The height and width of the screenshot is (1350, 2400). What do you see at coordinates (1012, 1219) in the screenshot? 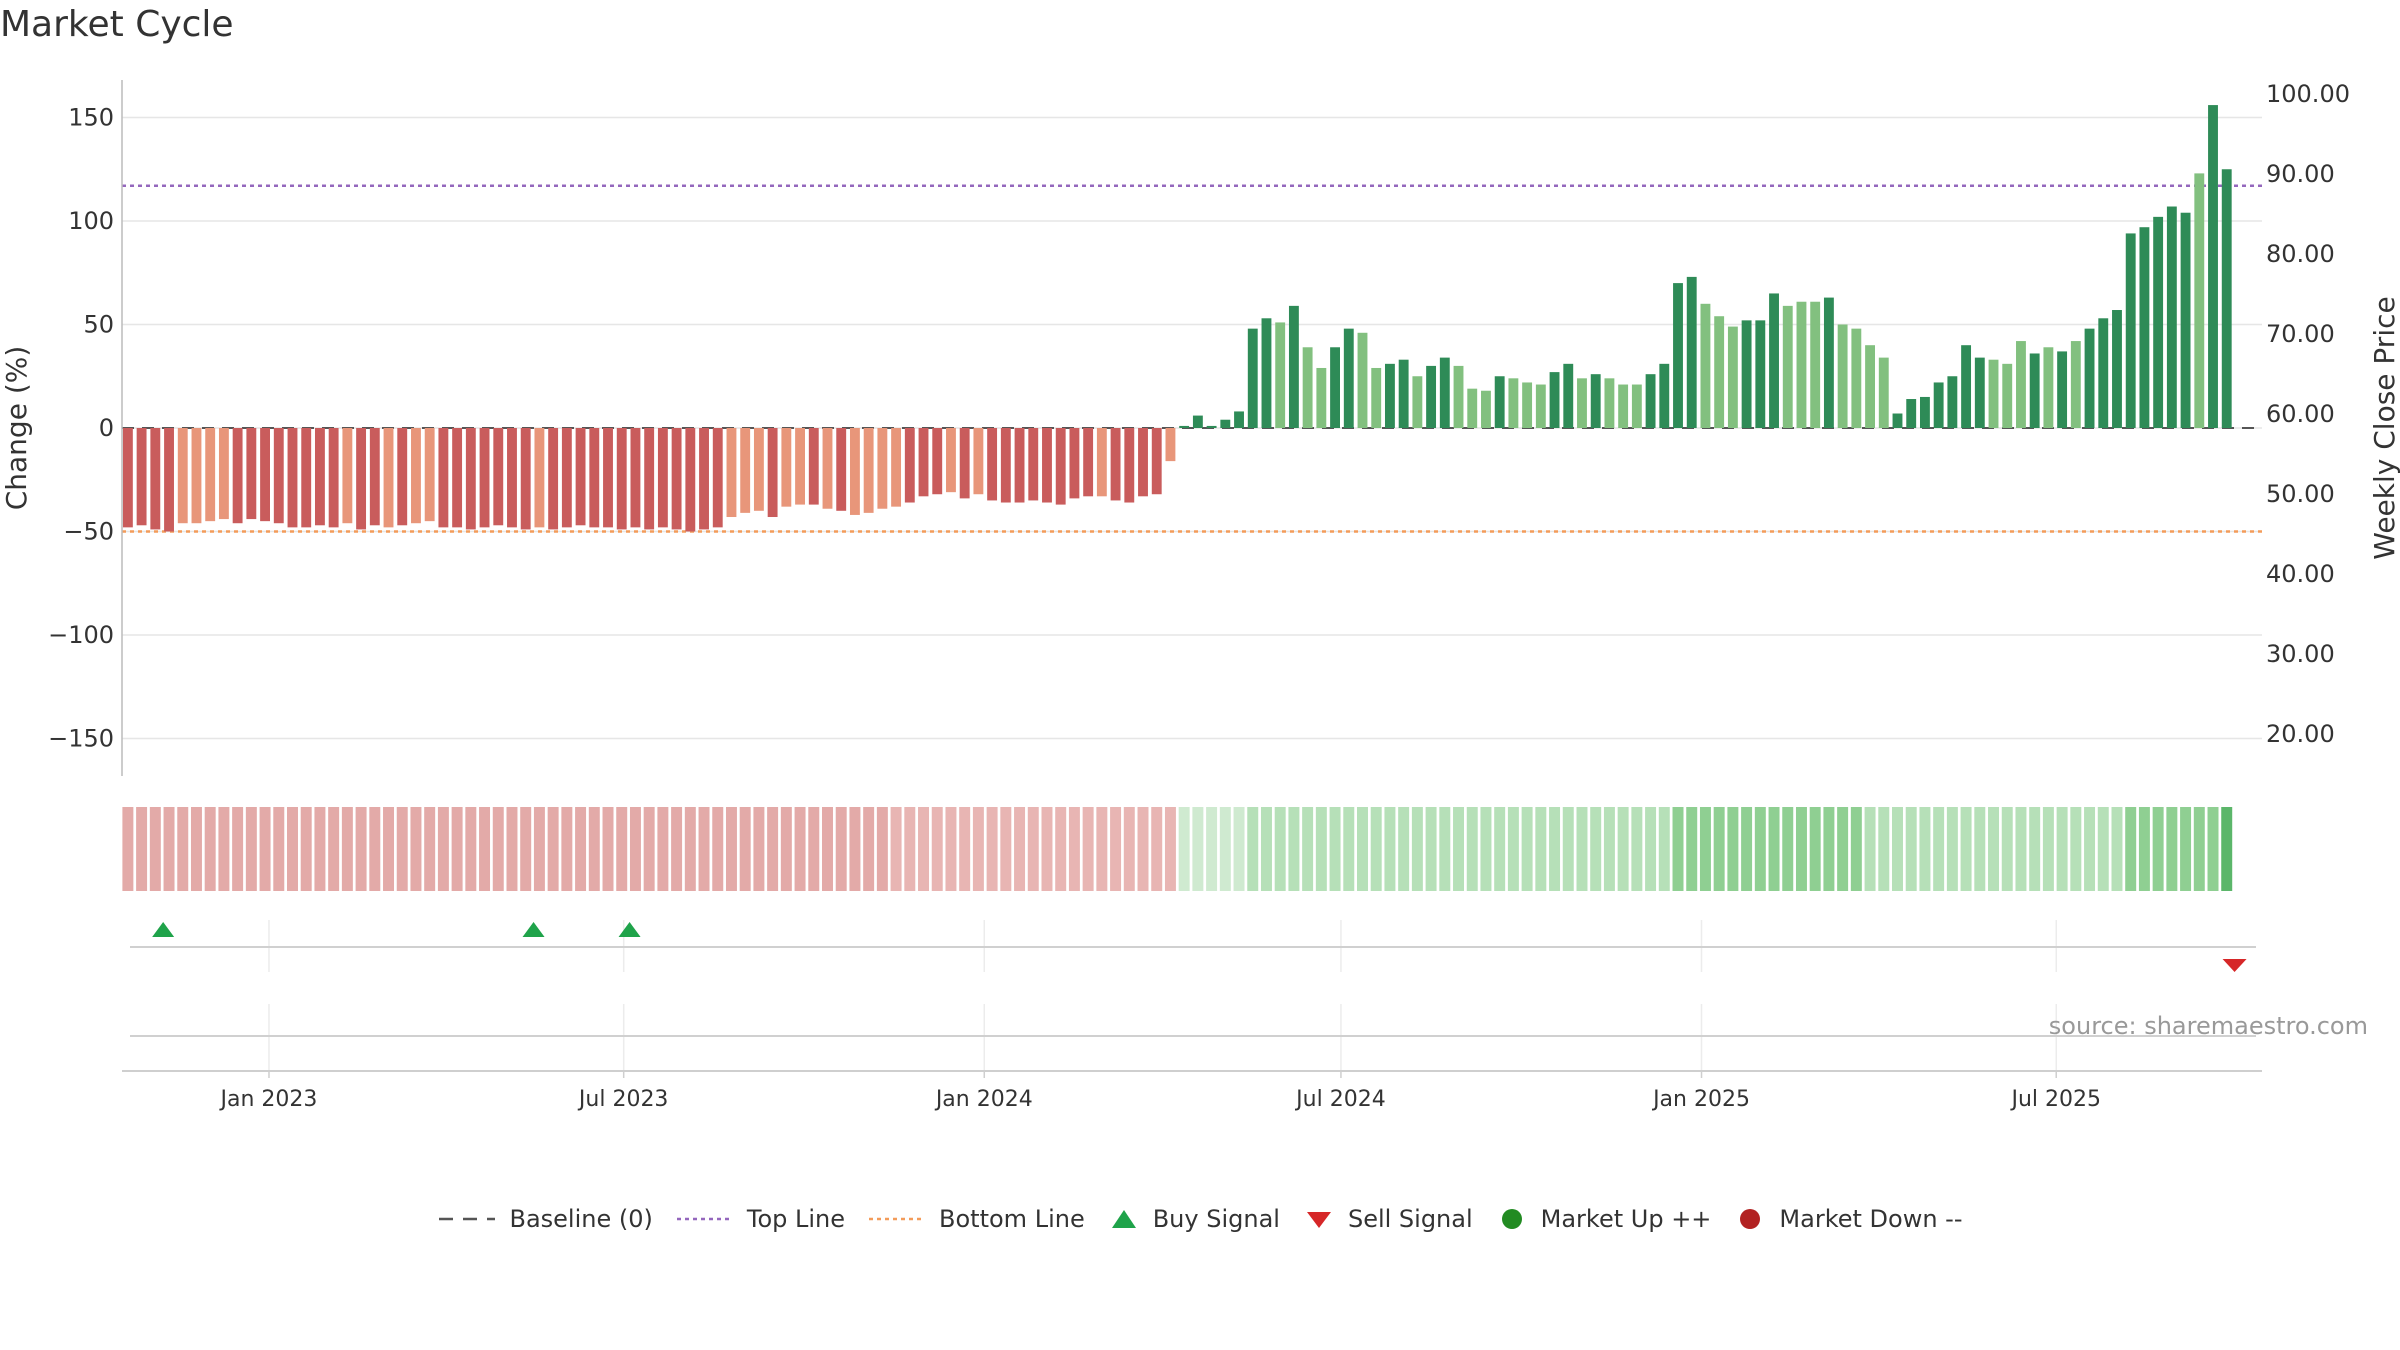
I see `legend-label: Bottom Line` at bounding box center [1012, 1219].